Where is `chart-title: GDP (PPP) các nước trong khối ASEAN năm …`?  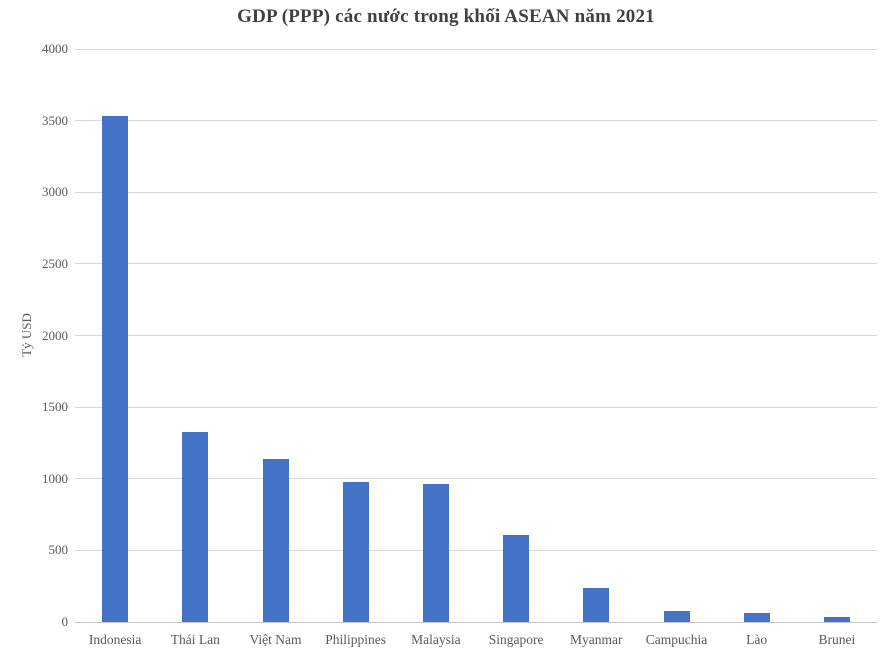
chart-title: GDP (PPP) các nước trong khối ASEAN năm … is located at coordinates (446, 16).